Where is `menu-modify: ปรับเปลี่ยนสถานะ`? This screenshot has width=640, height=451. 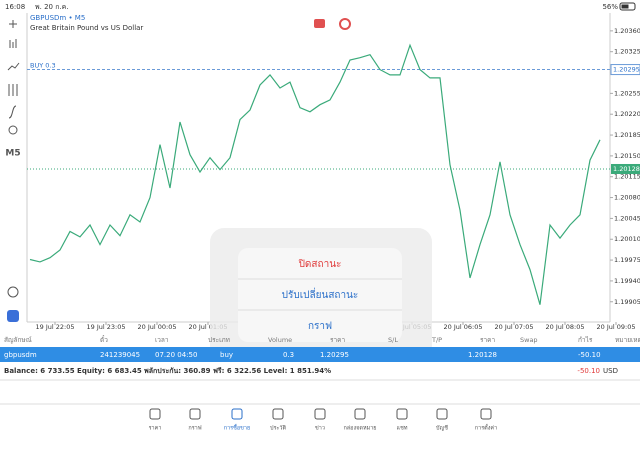 menu-modify: ปรับเปลี่ยนสถานะ is located at coordinates (320, 294).